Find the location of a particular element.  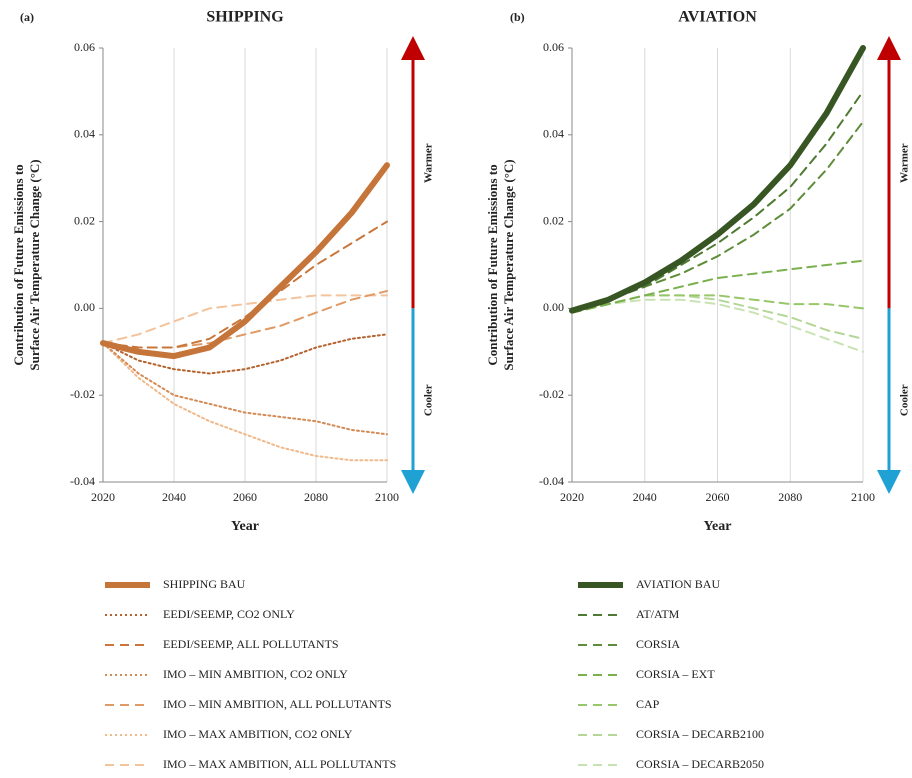

panel-label: (a) is located at coordinates (27, 17).